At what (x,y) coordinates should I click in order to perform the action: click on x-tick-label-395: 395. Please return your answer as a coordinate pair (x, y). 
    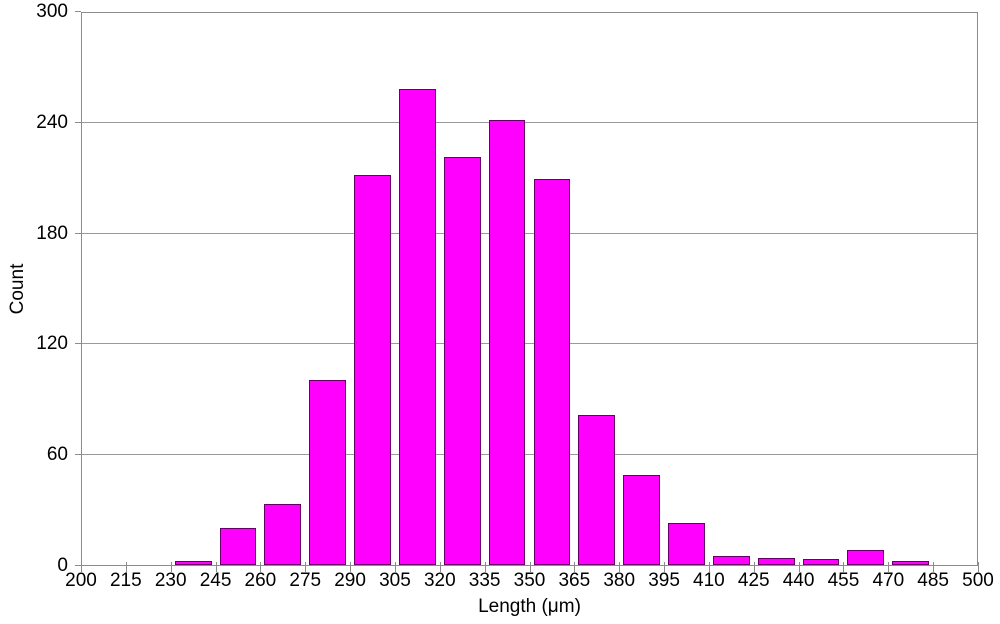
    Looking at the image, I should click on (664, 580).